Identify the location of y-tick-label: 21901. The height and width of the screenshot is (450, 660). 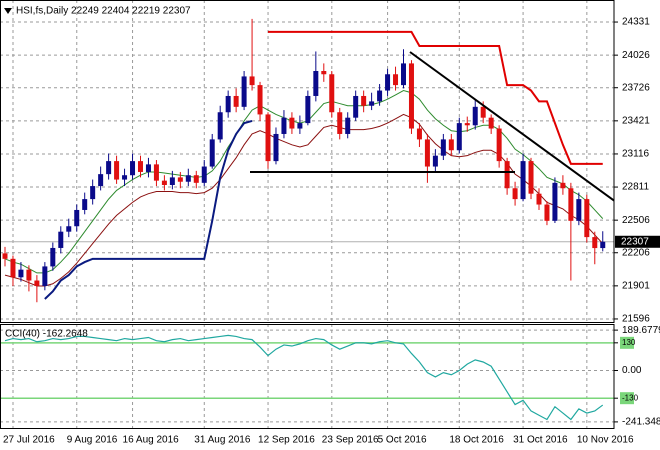
(636, 285).